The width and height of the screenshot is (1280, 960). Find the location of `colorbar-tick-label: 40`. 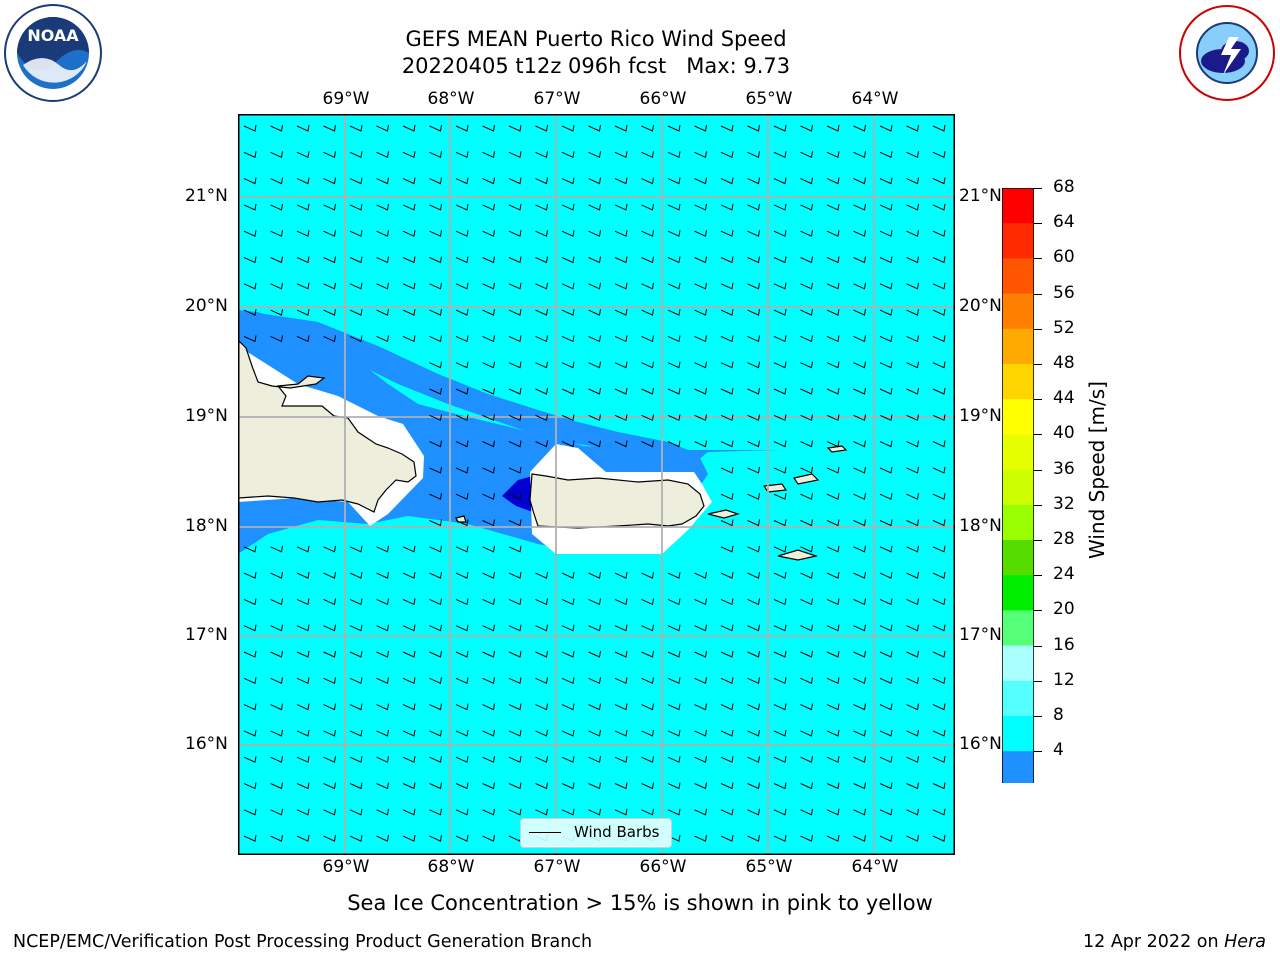

colorbar-tick-label: 40 is located at coordinates (1064, 433).